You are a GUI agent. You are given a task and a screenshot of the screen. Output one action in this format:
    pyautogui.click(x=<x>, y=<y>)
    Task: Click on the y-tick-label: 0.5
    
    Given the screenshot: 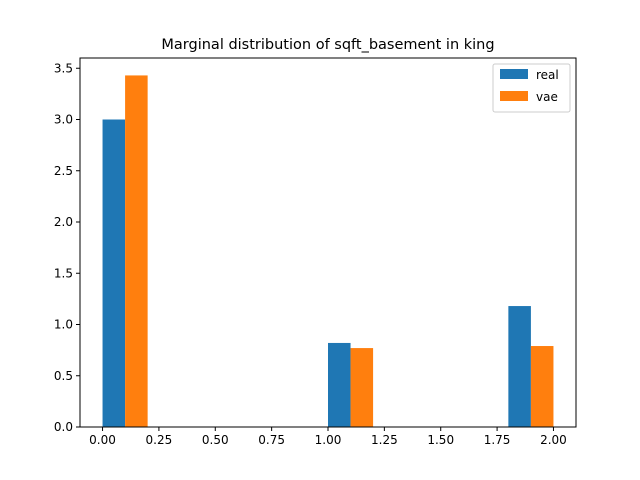 What is the action you would take?
    pyautogui.click(x=63, y=376)
    